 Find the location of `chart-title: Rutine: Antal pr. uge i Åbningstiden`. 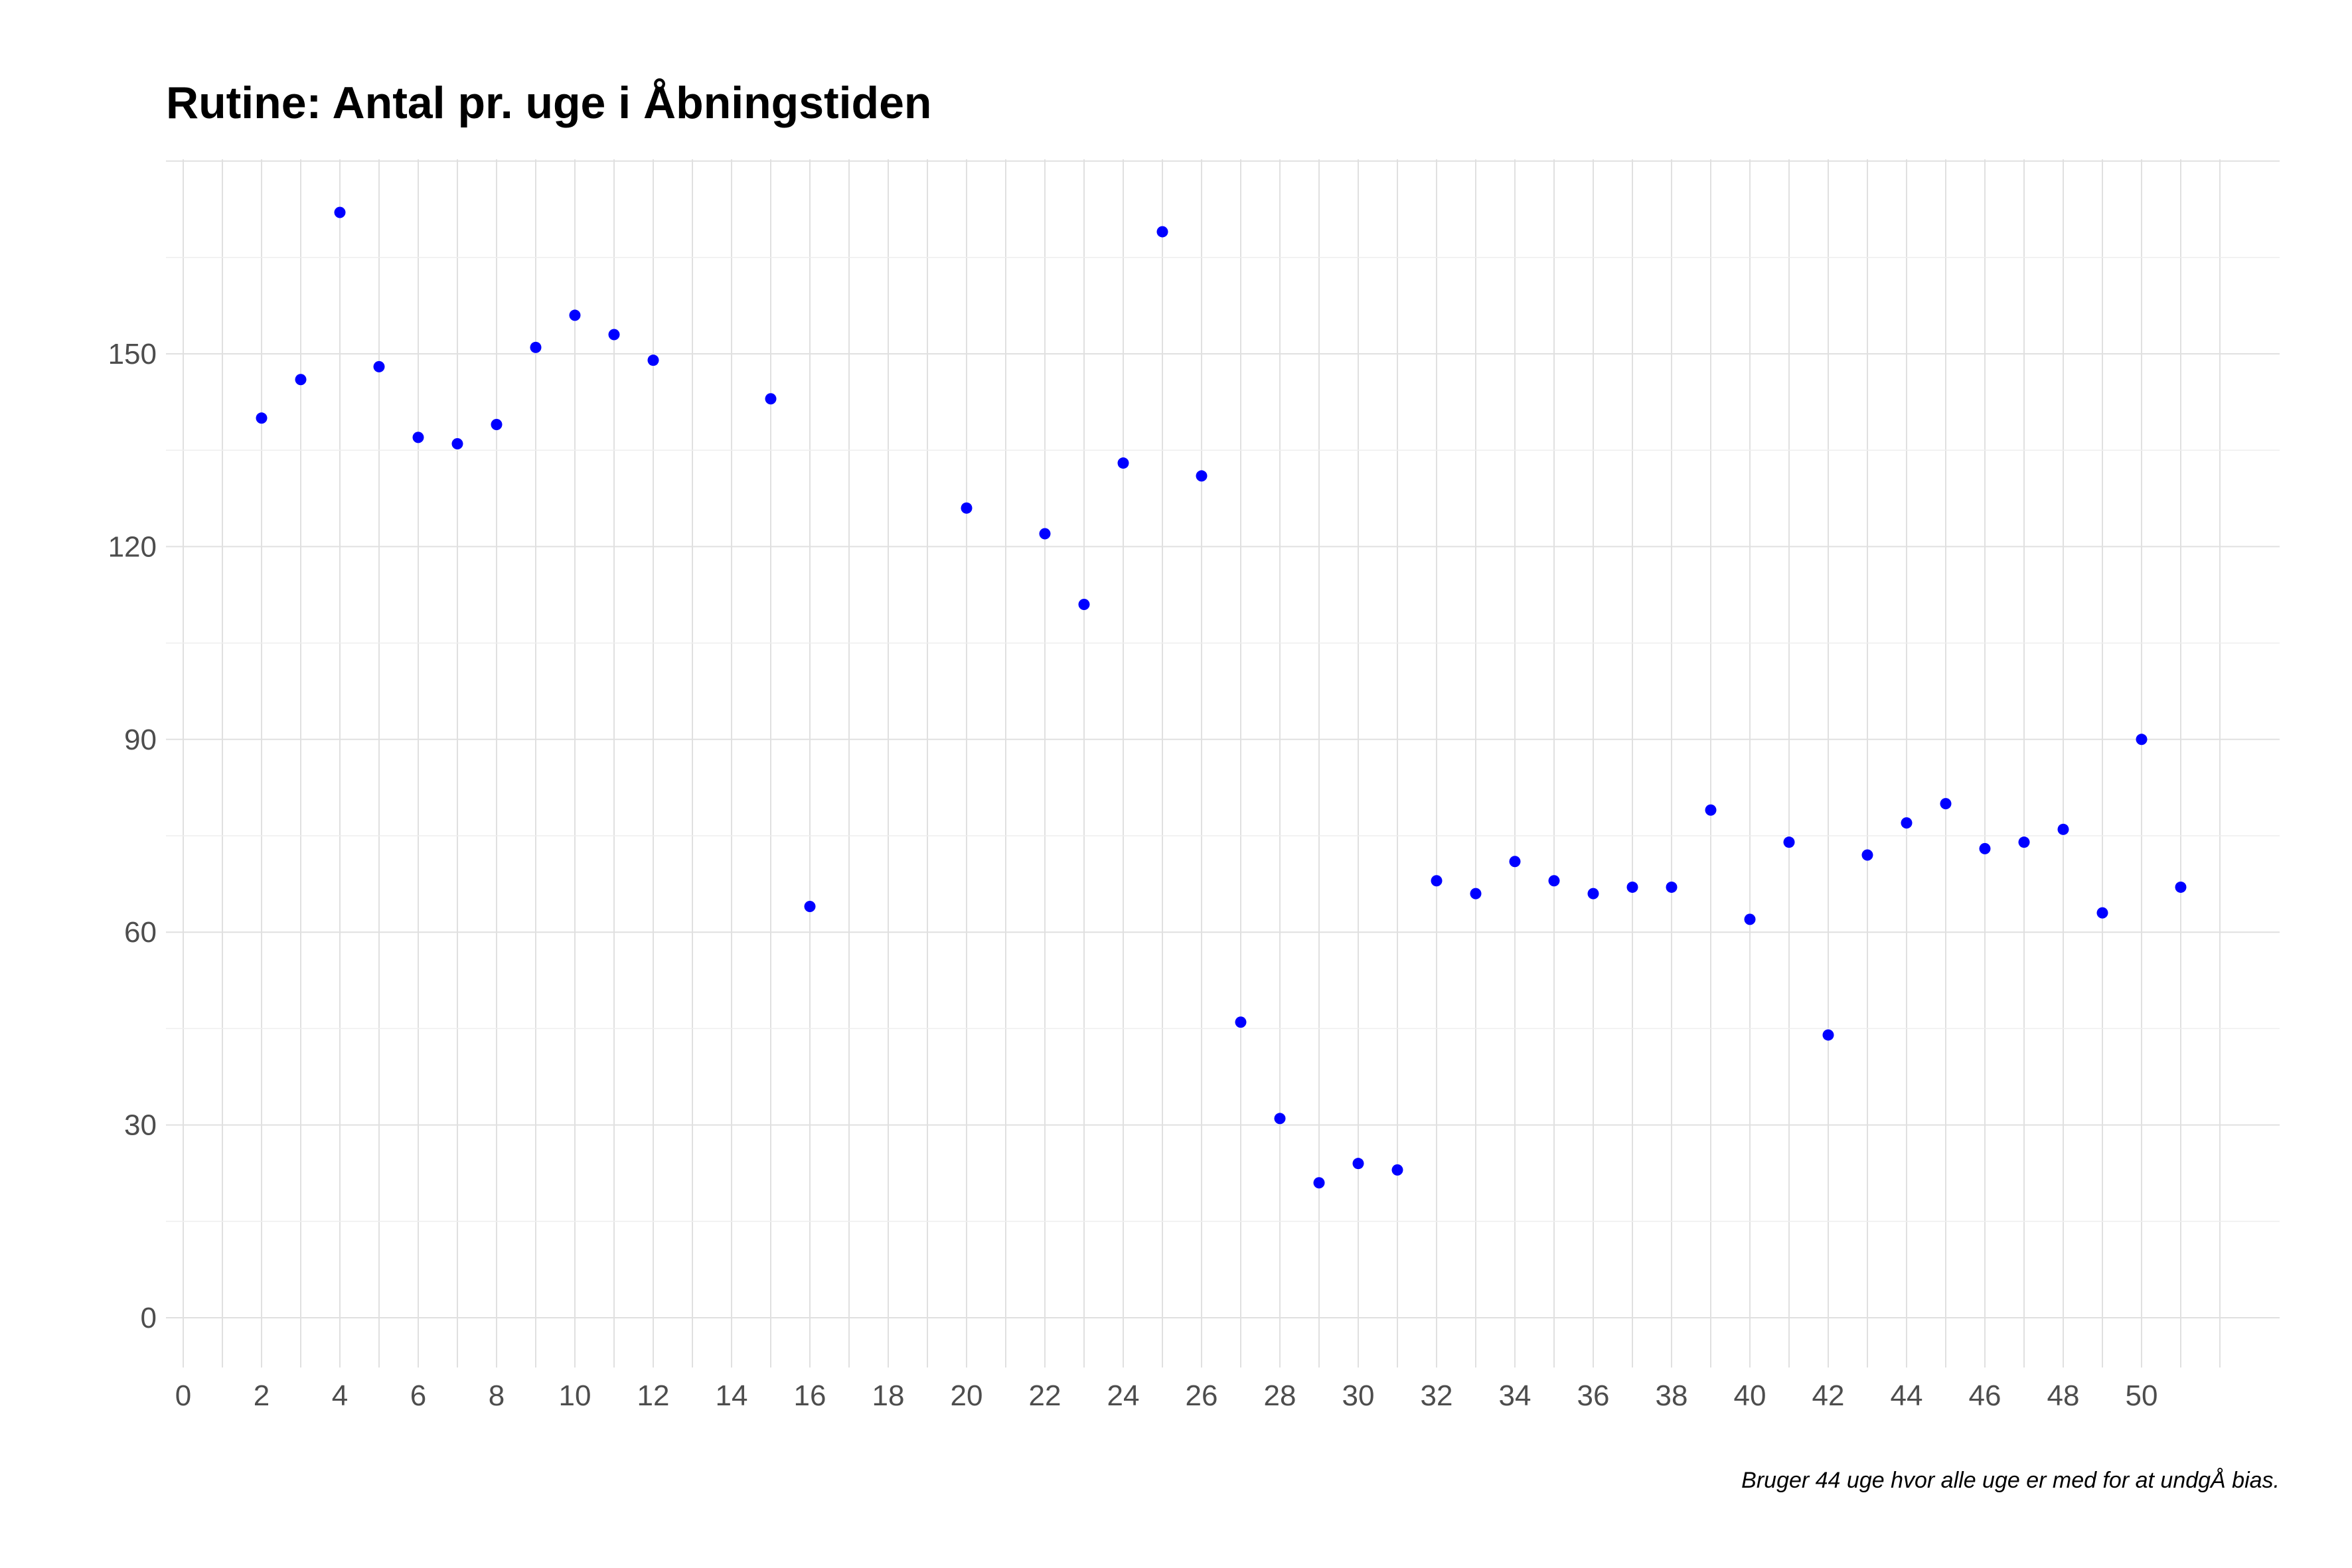

chart-title: Rutine: Antal pr. uge i Åbningstiden is located at coordinates (549, 103).